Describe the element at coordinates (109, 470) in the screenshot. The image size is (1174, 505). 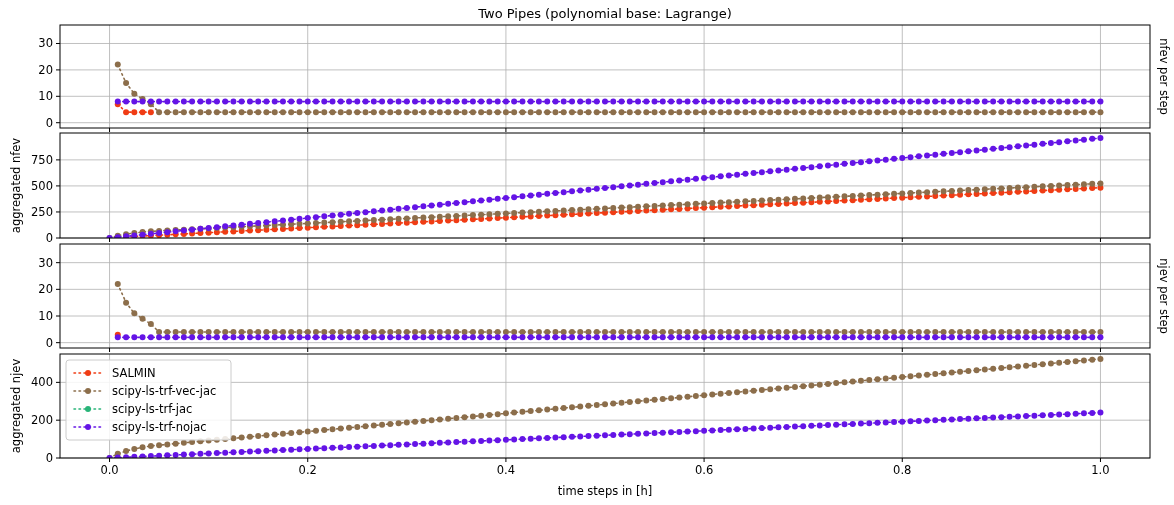
I see `x-tick-label: 0.0` at that location.